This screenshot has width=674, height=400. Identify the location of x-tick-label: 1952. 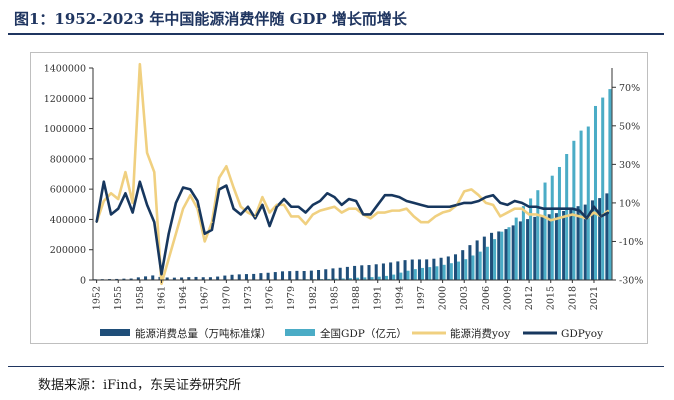
(97, 298).